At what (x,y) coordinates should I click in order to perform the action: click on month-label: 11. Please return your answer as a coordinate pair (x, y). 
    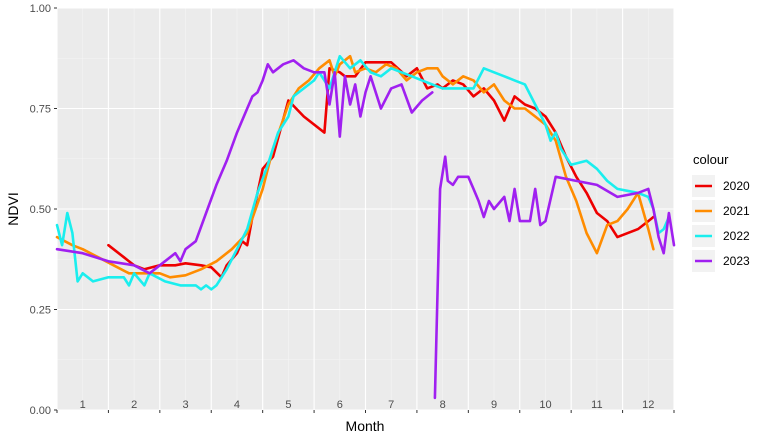
    Looking at the image, I should click on (596, 405).